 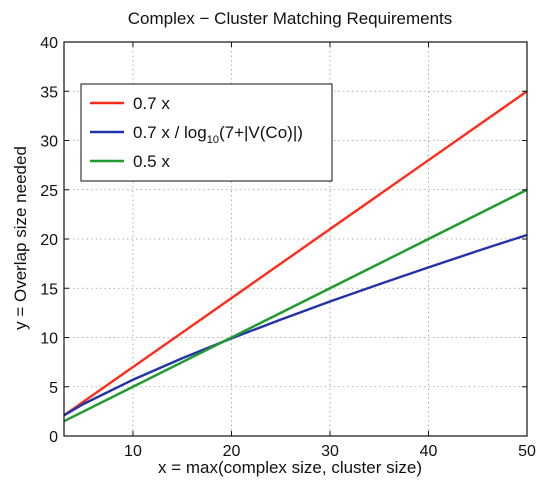 What do you see at coordinates (53, 437) in the screenshot?
I see `y-tick-label: 0` at bounding box center [53, 437].